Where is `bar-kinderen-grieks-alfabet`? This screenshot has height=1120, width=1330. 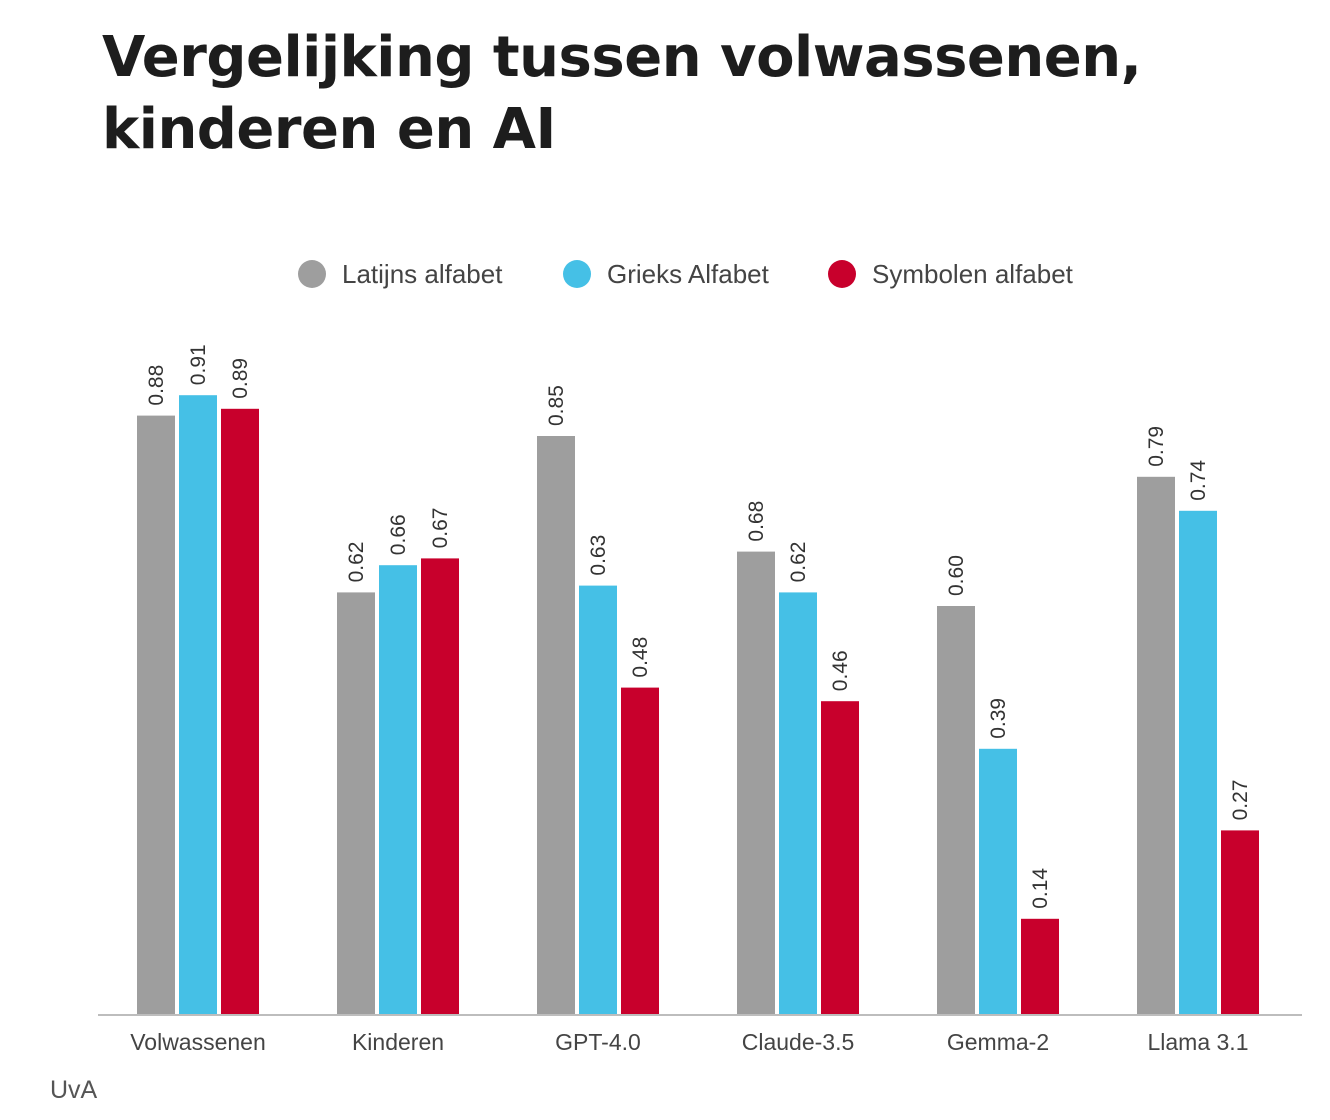
bar-kinderen-grieks-alfabet is located at coordinates (398, 789).